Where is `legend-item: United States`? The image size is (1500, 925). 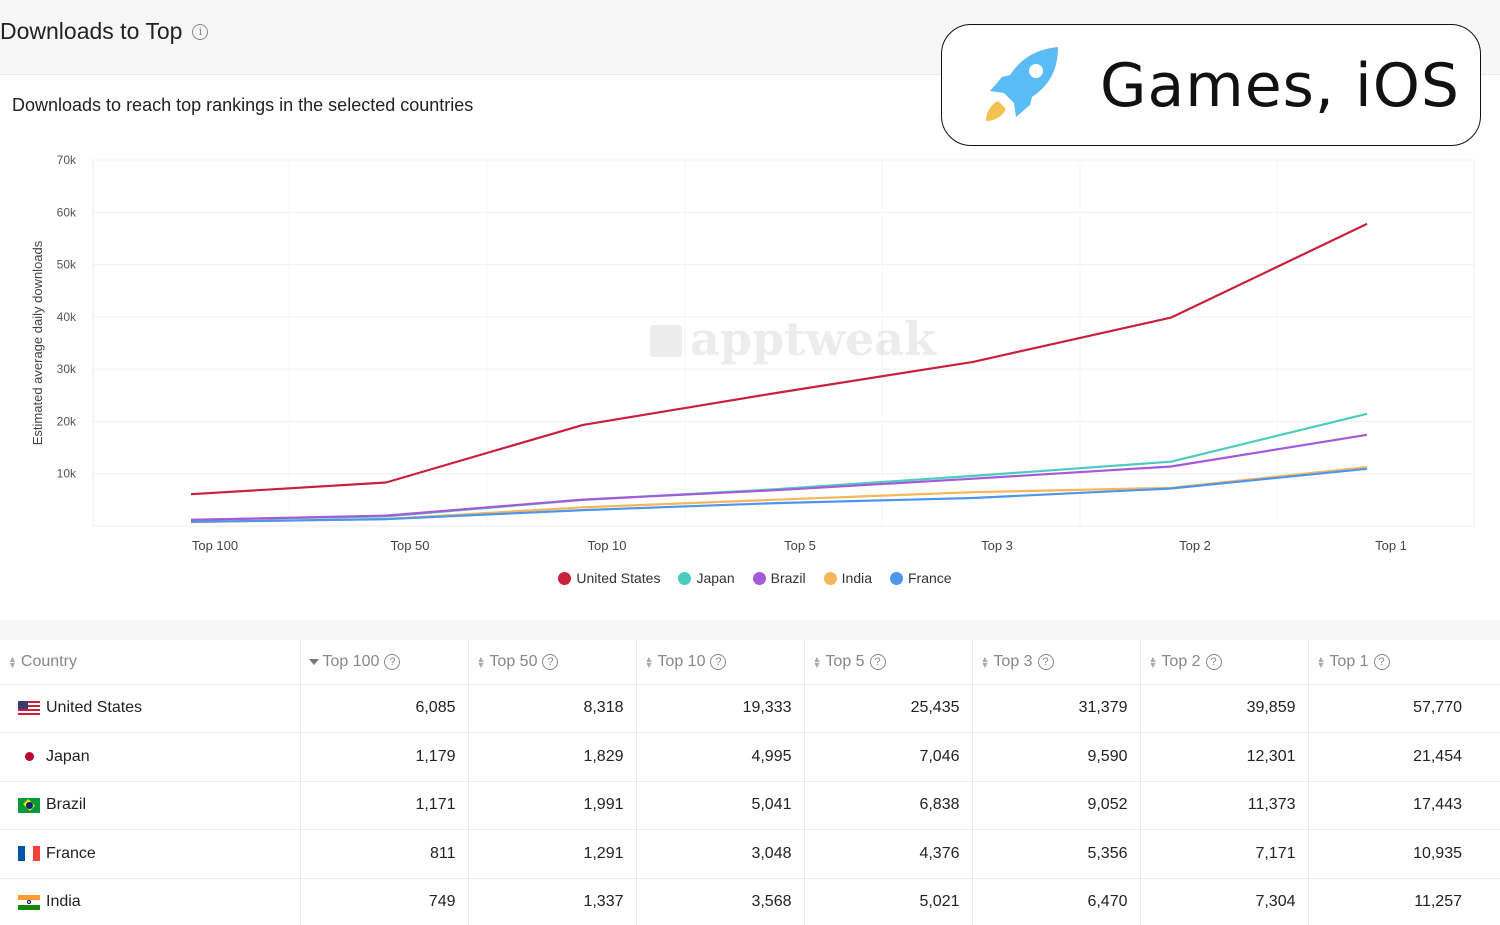 legend-item: United States is located at coordinates (609, 578).